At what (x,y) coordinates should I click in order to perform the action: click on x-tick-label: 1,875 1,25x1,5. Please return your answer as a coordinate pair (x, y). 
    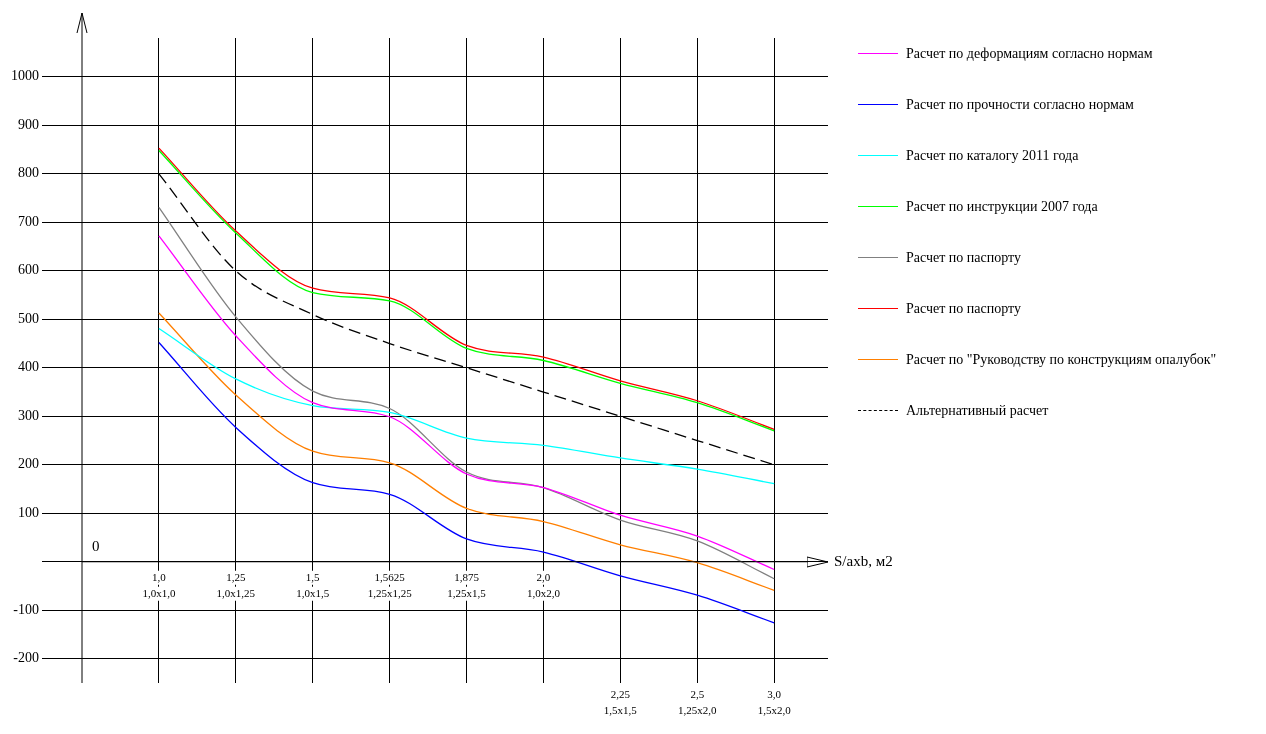
    Looking at the image, I should click on (467, 584).